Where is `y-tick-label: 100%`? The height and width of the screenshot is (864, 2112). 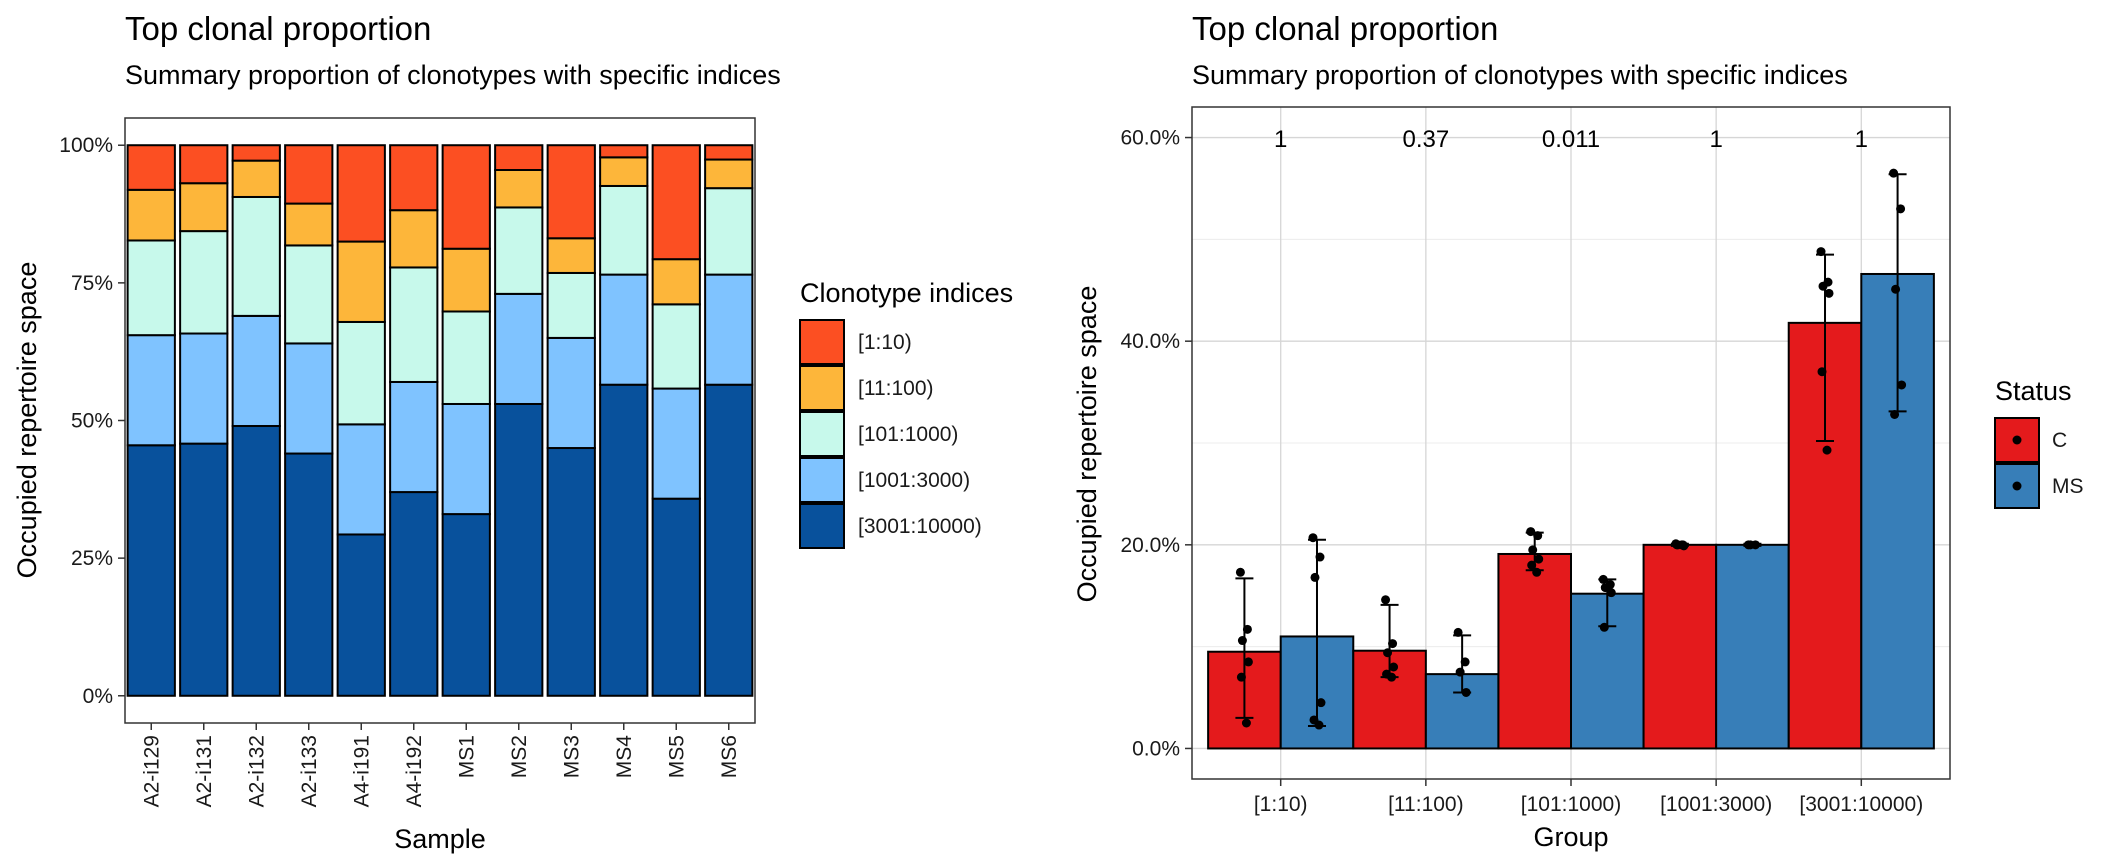 y-tick-label: 100% is located at coordinates (86, 145).